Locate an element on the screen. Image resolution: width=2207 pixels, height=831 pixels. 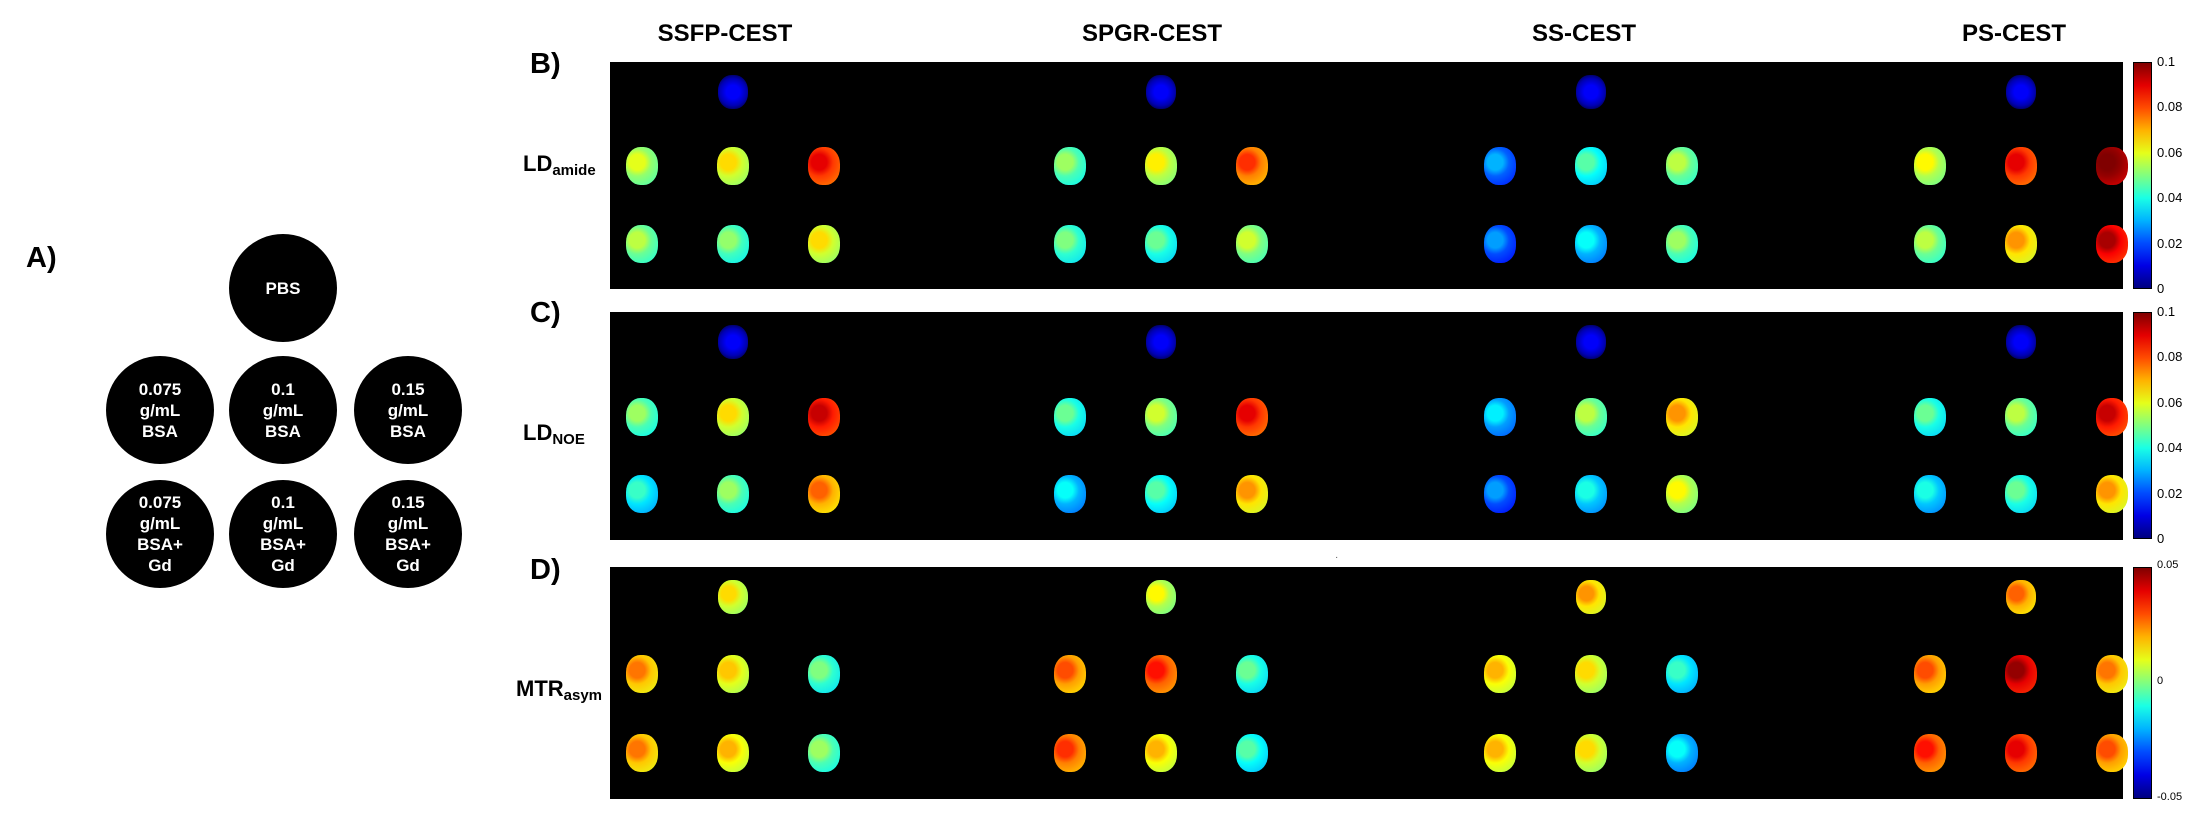
colorbar-tick-label: 0.06 is located at coordinates (2170, 402).